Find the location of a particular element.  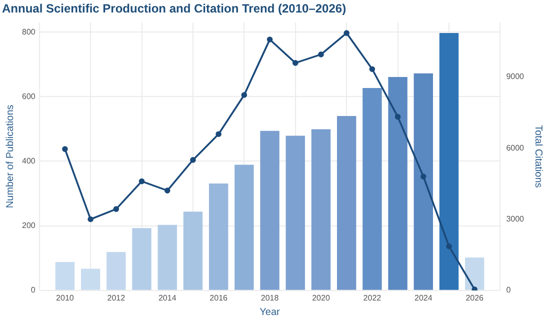

y-tick-label: 800 is located at coordinates (29, 31).